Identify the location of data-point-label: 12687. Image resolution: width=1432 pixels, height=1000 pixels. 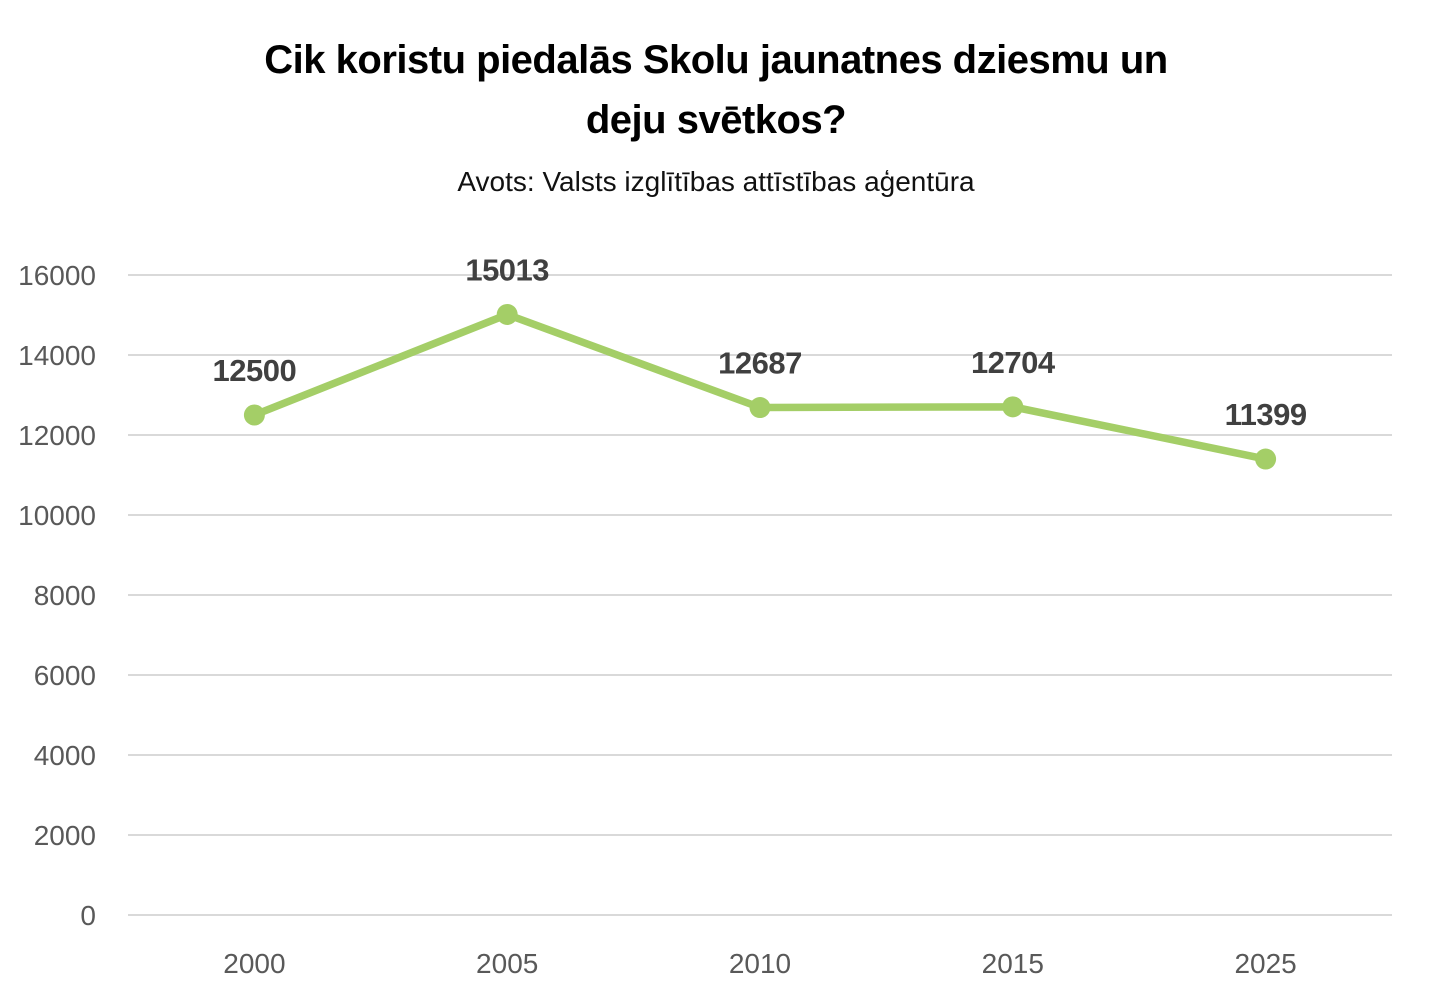
(760, 363).